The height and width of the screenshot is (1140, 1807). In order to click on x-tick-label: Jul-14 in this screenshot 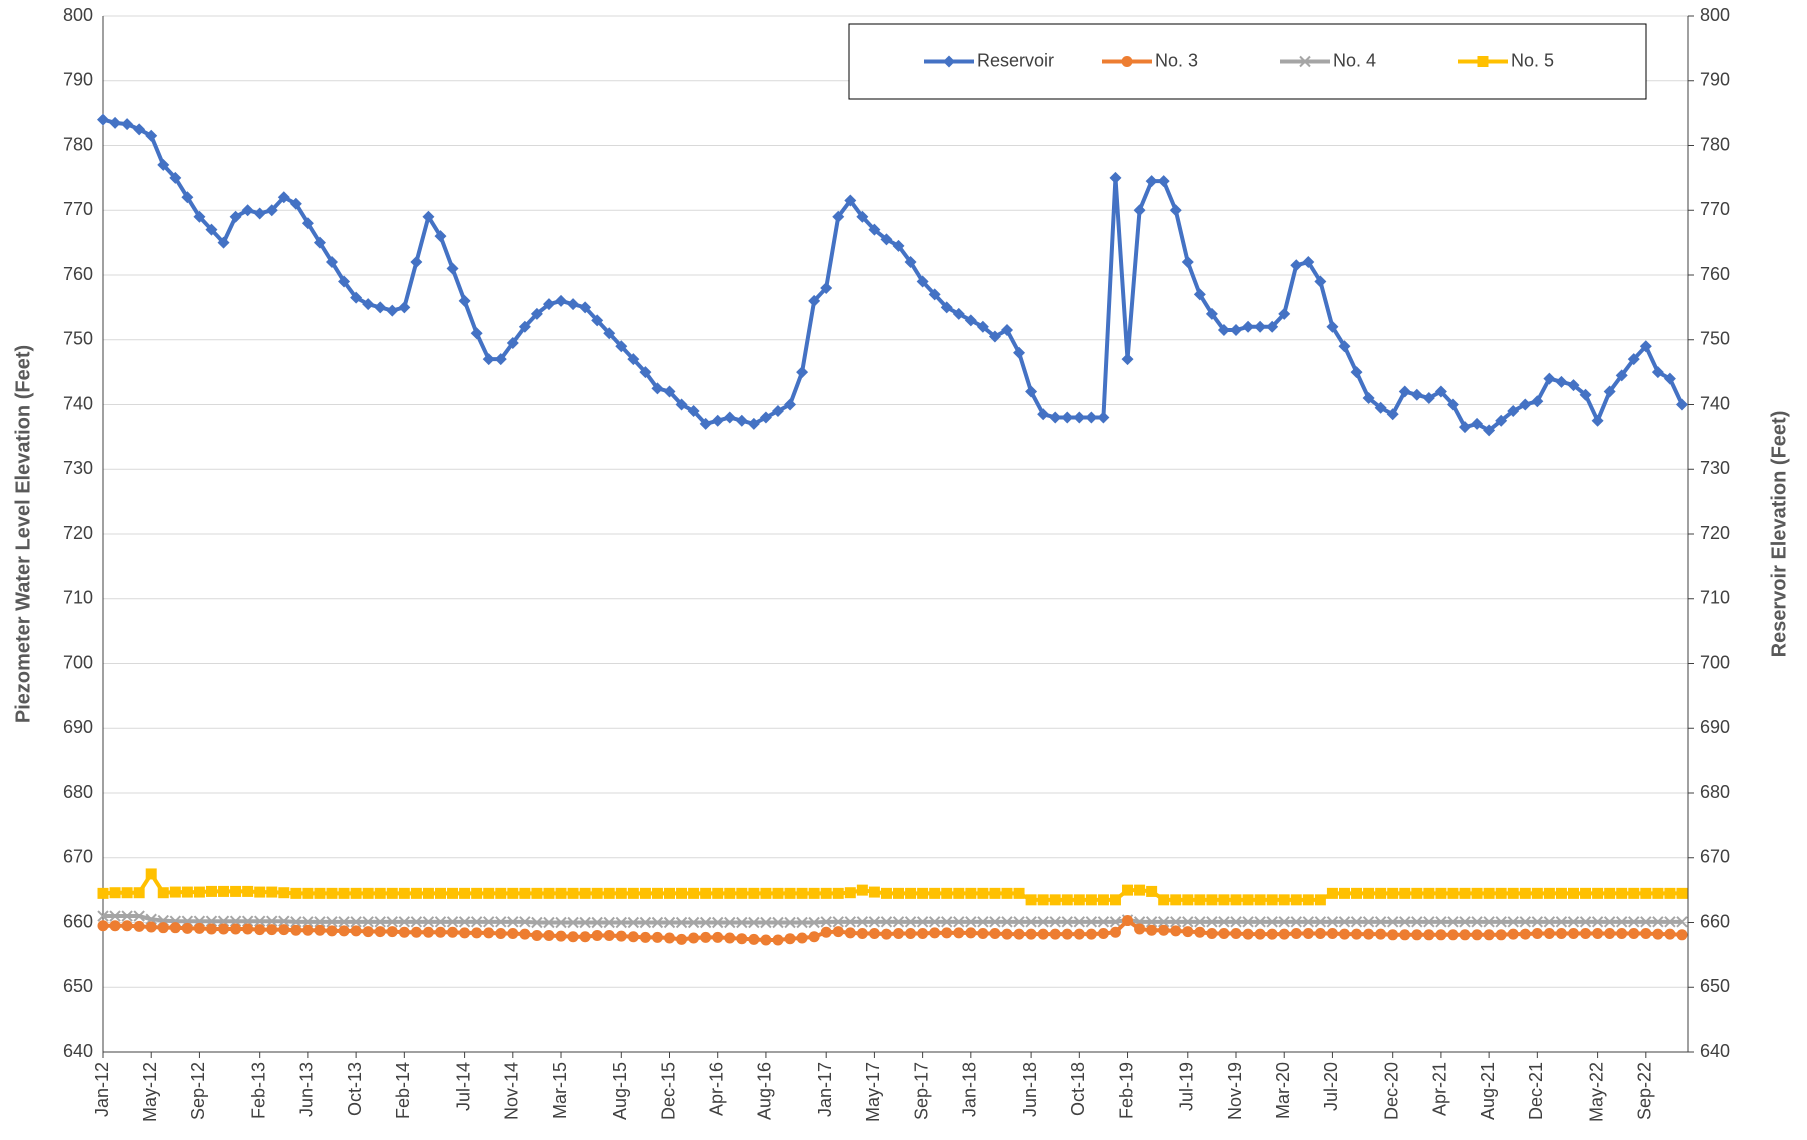, I will do `click(463, 1086)`.